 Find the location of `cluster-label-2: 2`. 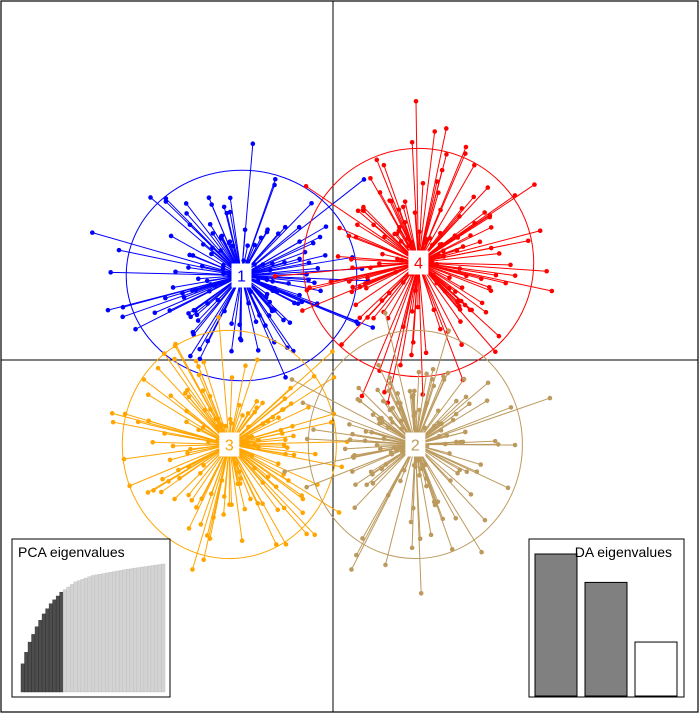

cluster-label-2: 2 is located at coordinates (415, 444).